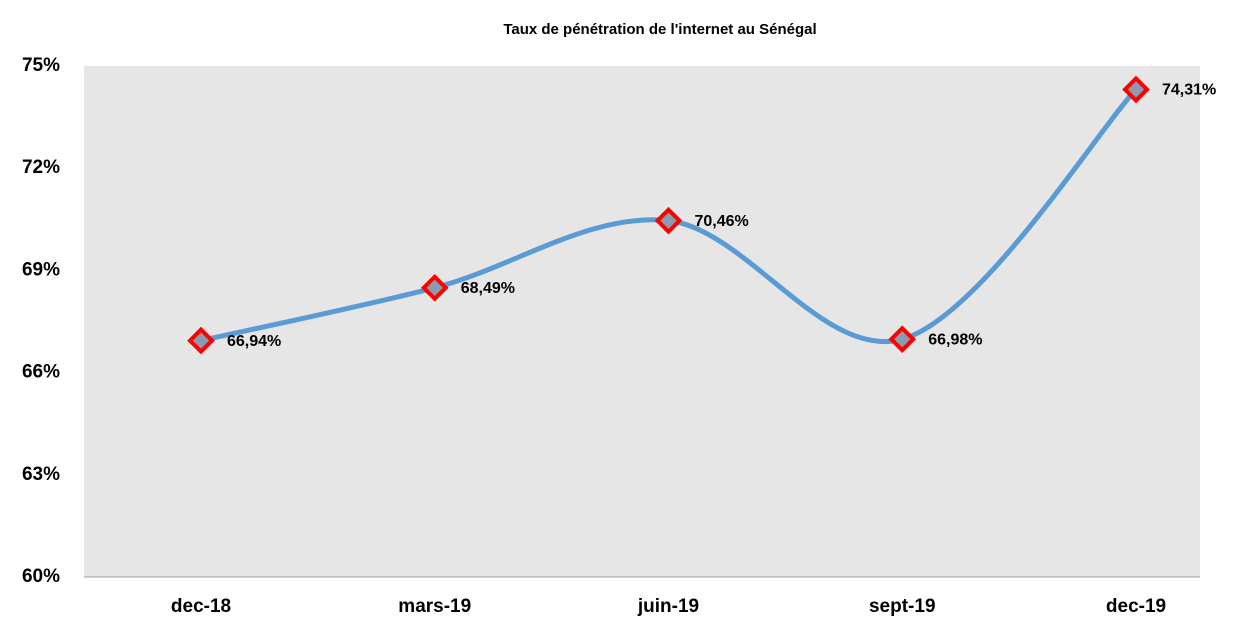 The image size is (1242, 622). Describe the element at coordinates (41, 474) in the screenshot. I see `y-tick-label: 63%` at that location.